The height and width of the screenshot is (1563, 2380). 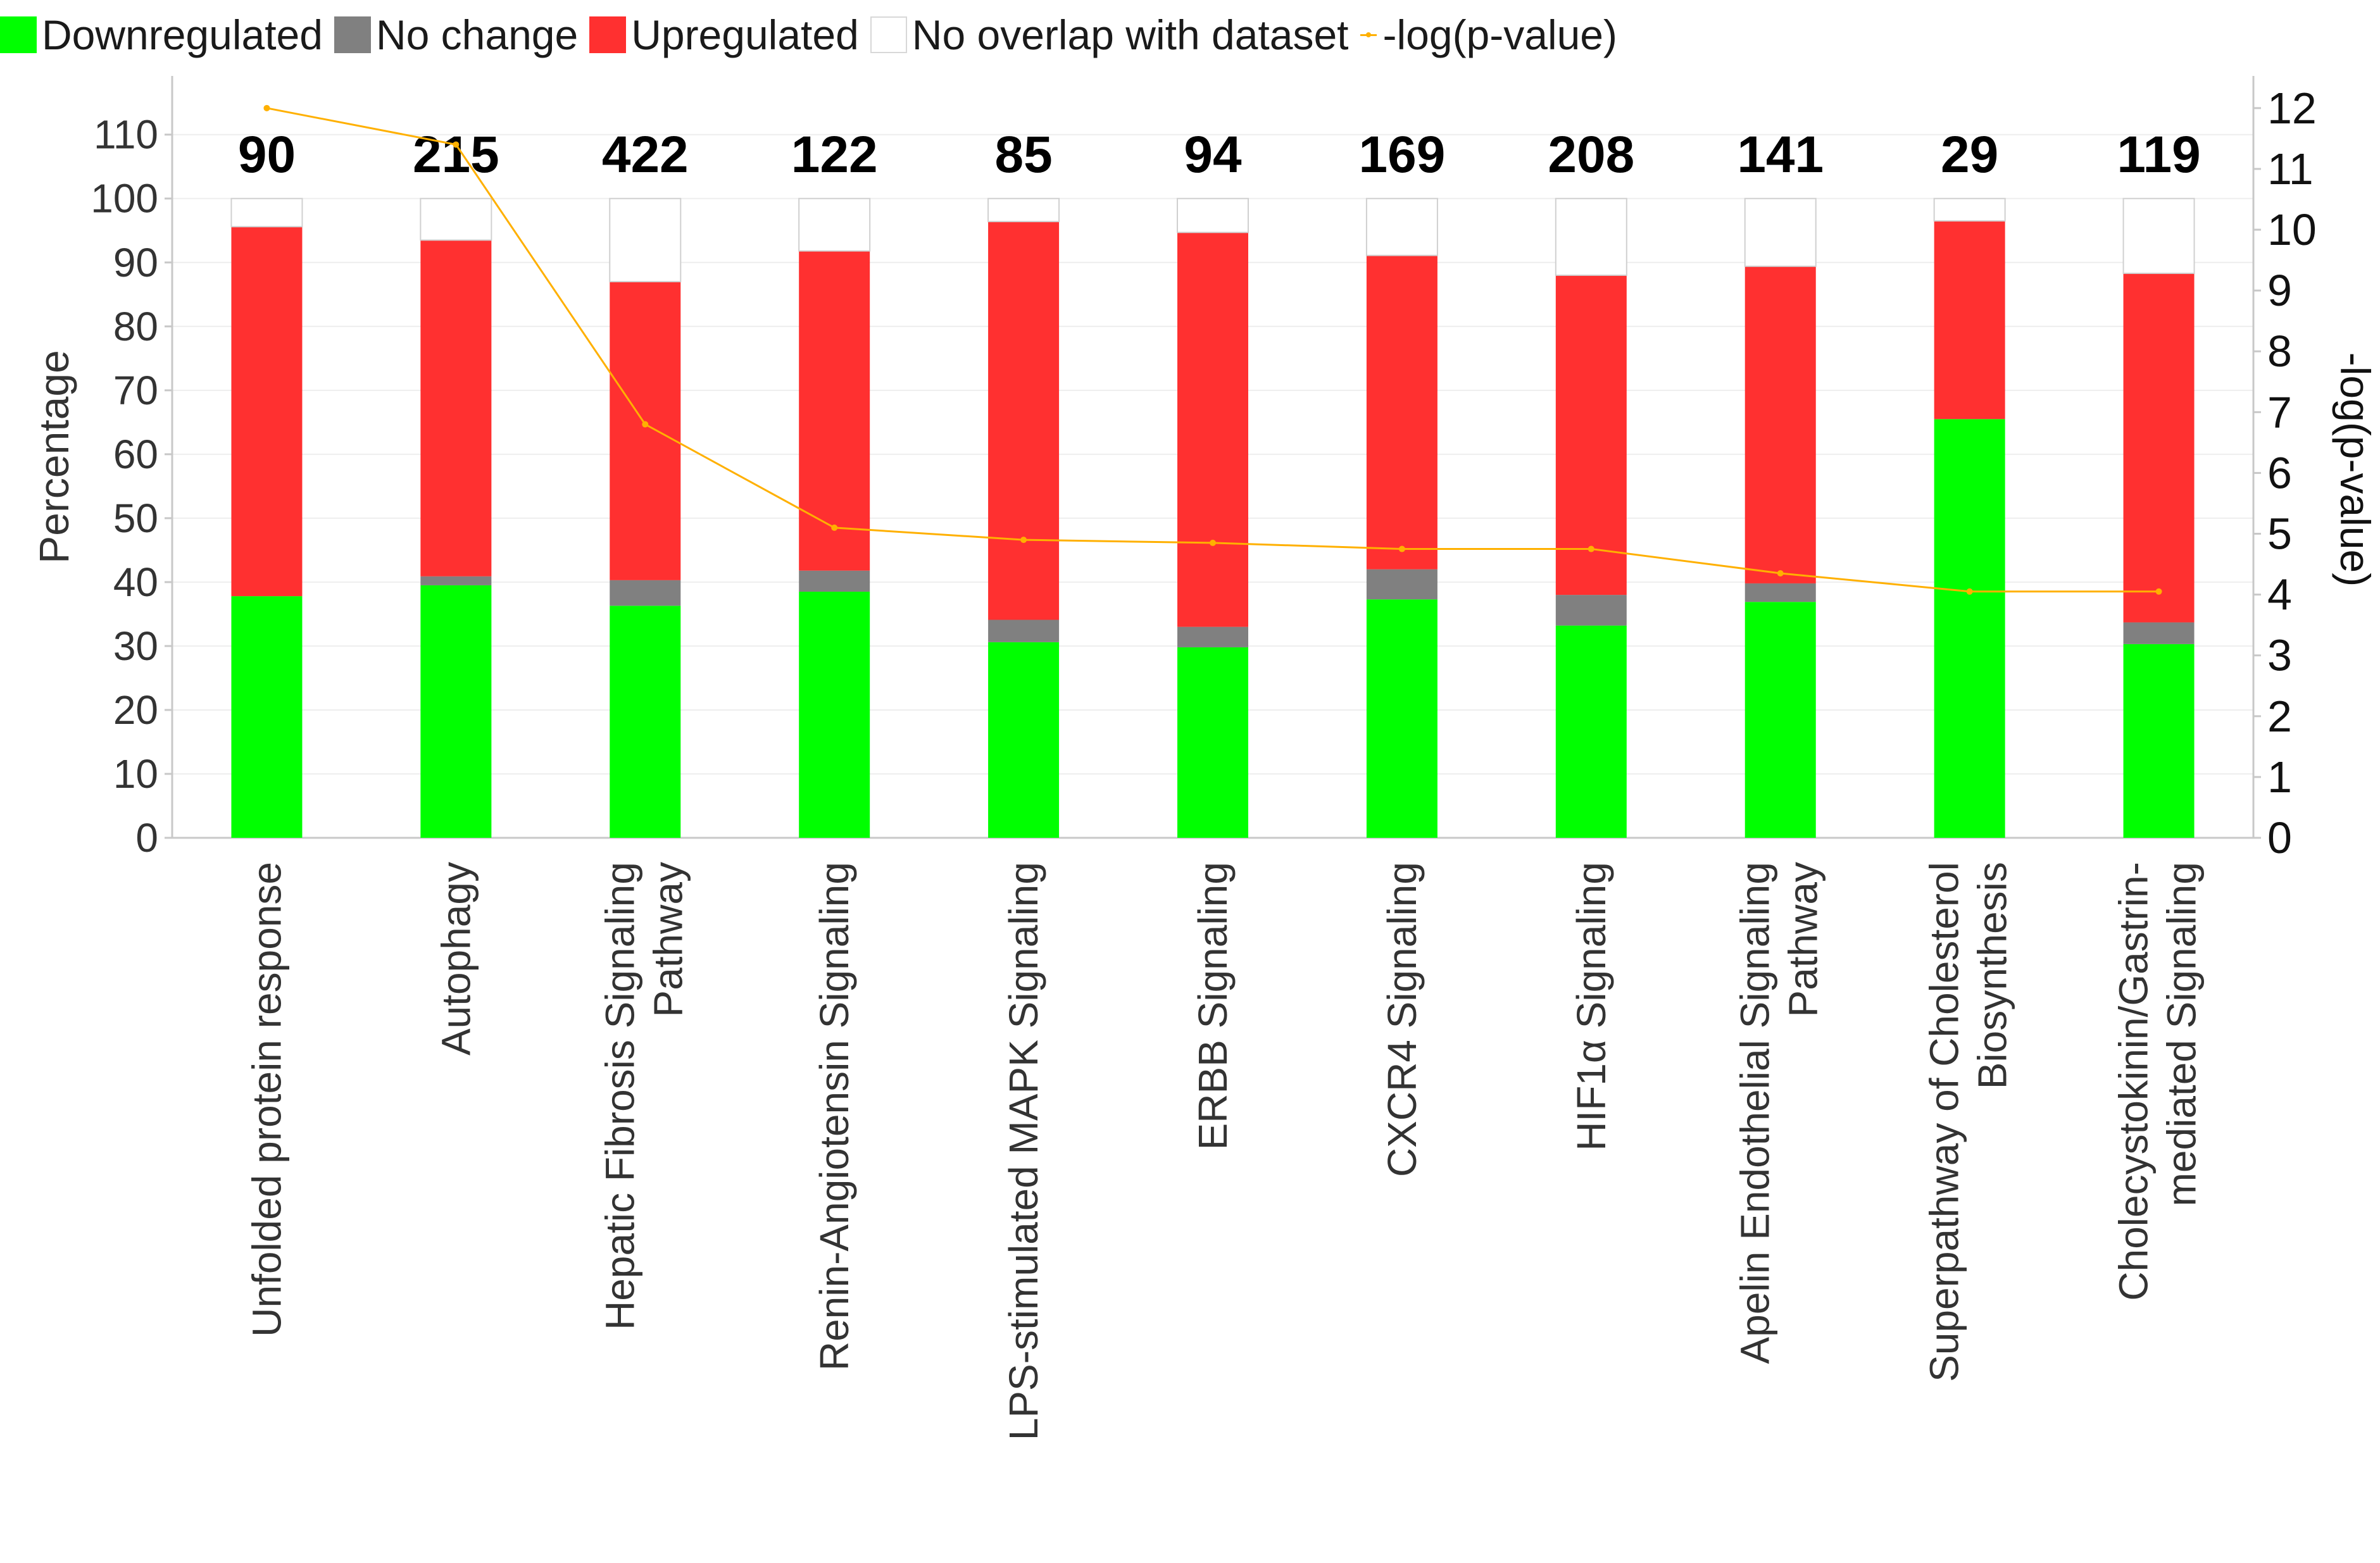 I want to click on x-category-label: LPS-stimulated MAPK Signaling, so click(x=1023, y=1151).